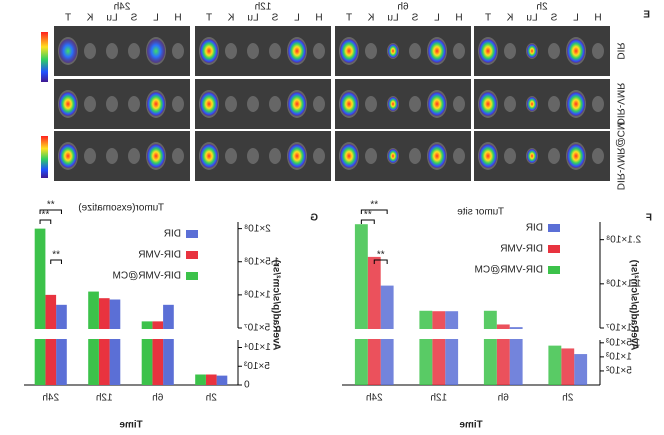  What do you see at coordinates (488, 18) in the screenshot?
I see `organ-label: T` at bounding box center [488, 18].